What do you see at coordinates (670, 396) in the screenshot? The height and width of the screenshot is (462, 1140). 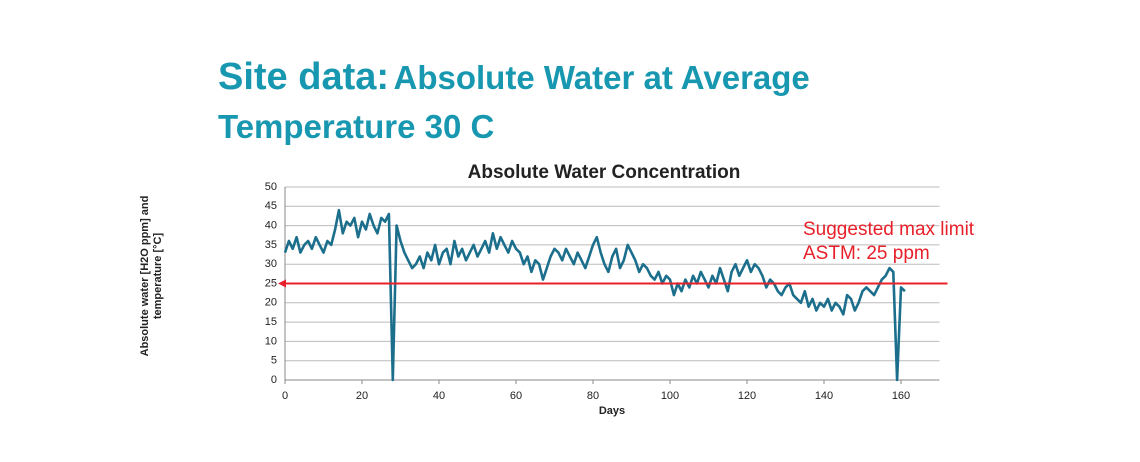 I see `x-tick-label: 100` at bounding box center [670, 396].